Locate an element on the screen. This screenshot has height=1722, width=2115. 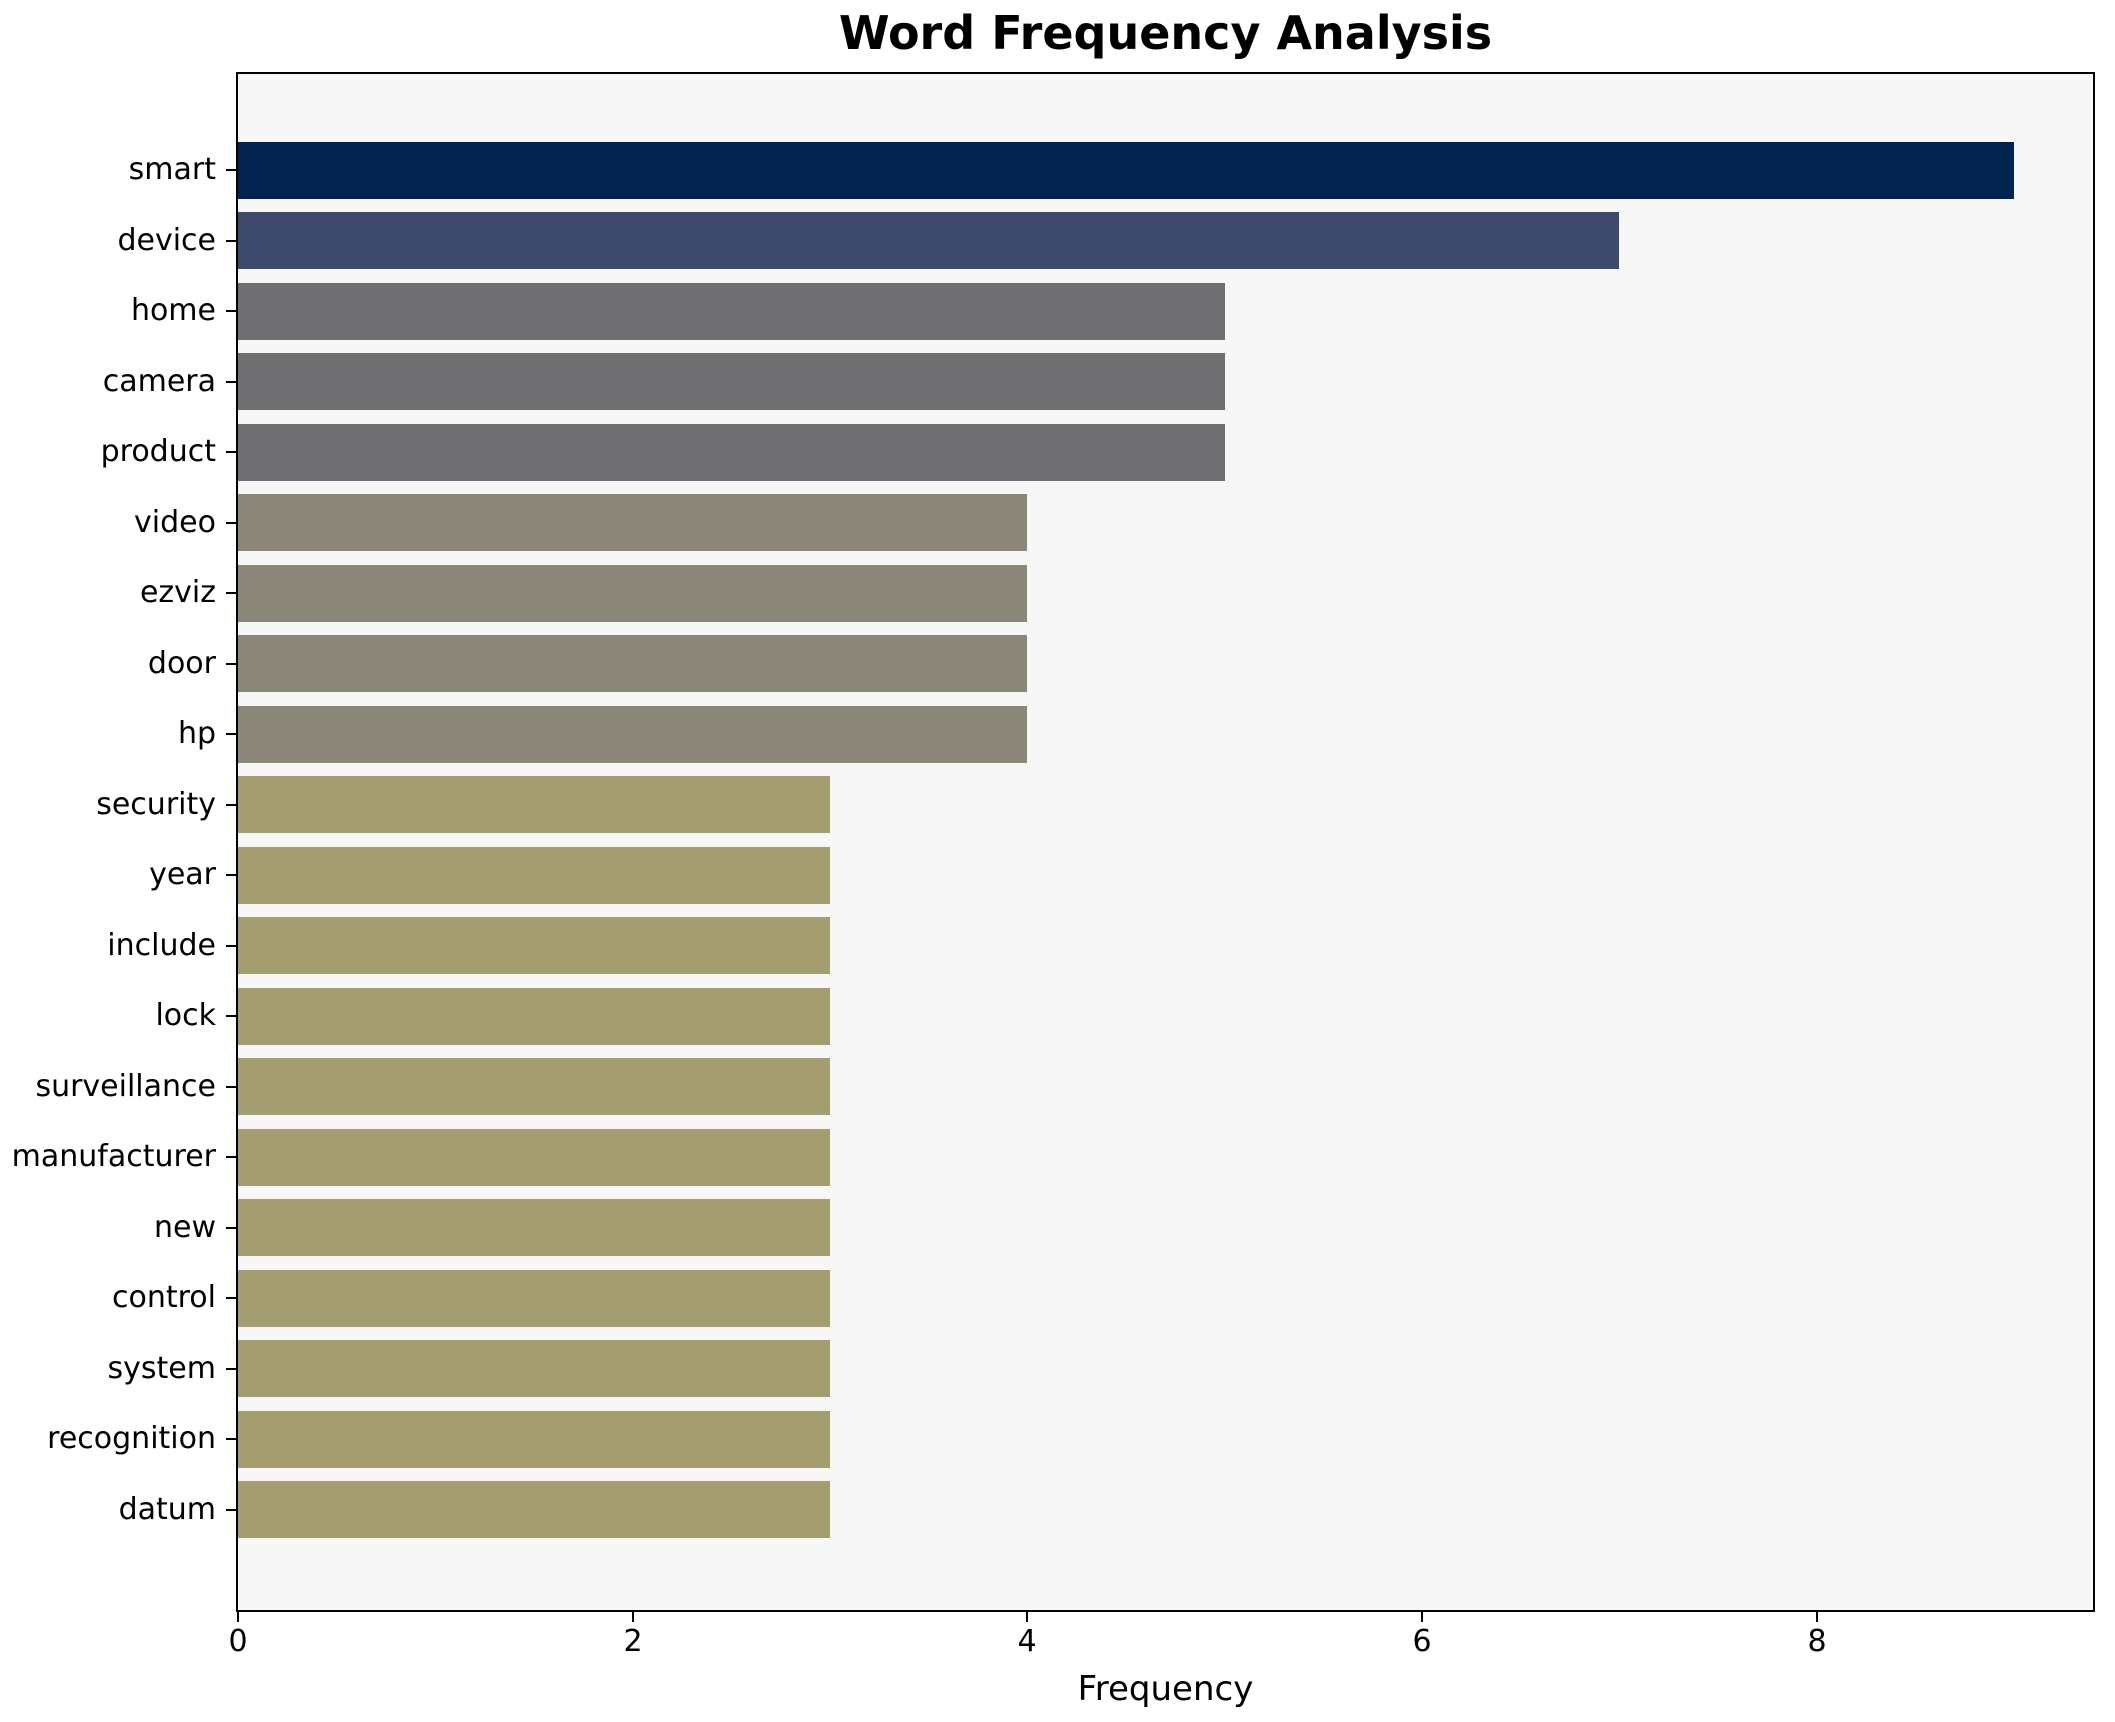
bar-device is located at coordinates (928, 240).